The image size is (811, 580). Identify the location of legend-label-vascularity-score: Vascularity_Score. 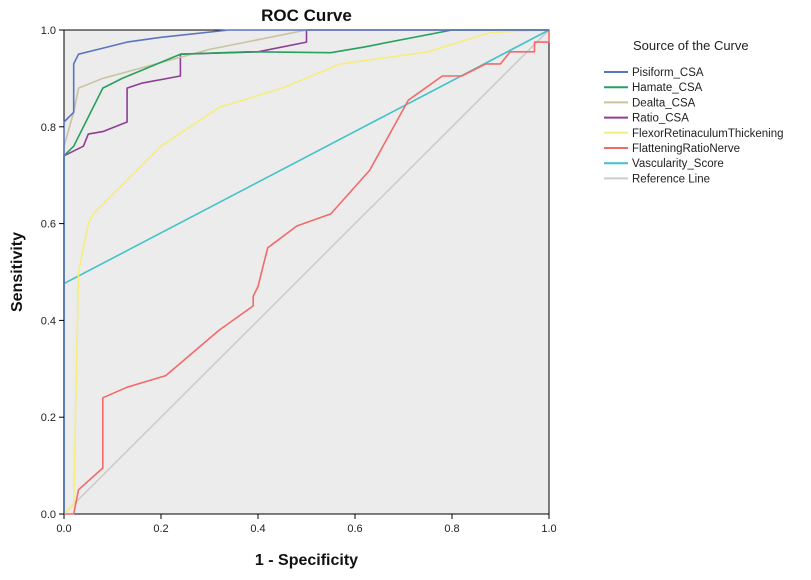
(678, 164).